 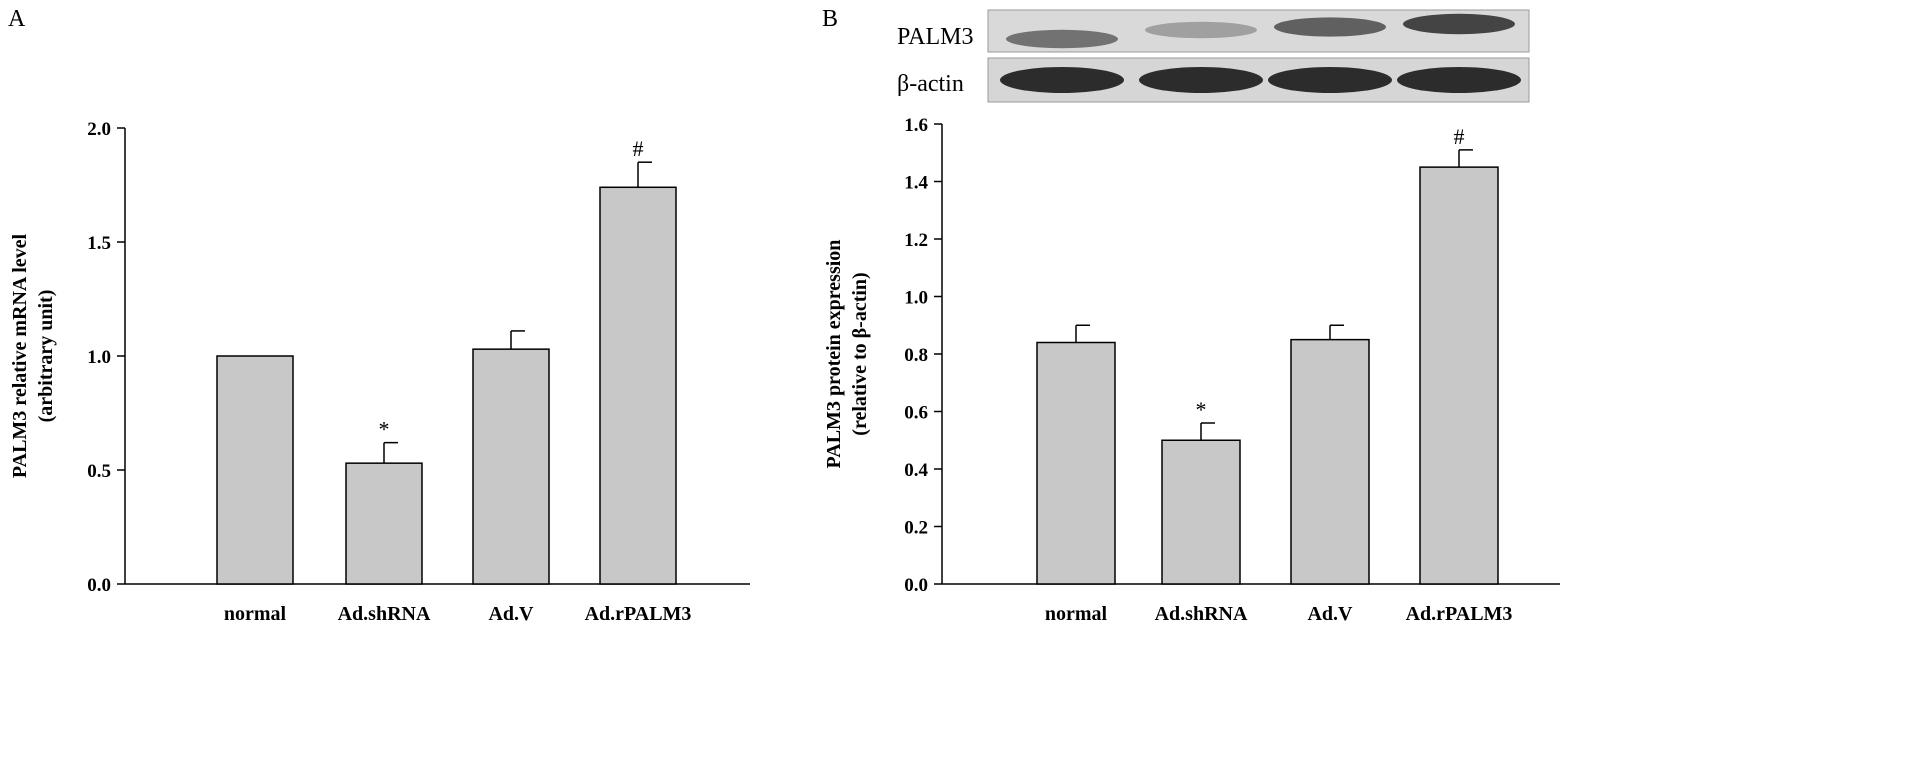 What do you see at coordinates (99, 243) in the screenshot?
I see `y-tick-label: 1.5` at bounding box center [99, 243].